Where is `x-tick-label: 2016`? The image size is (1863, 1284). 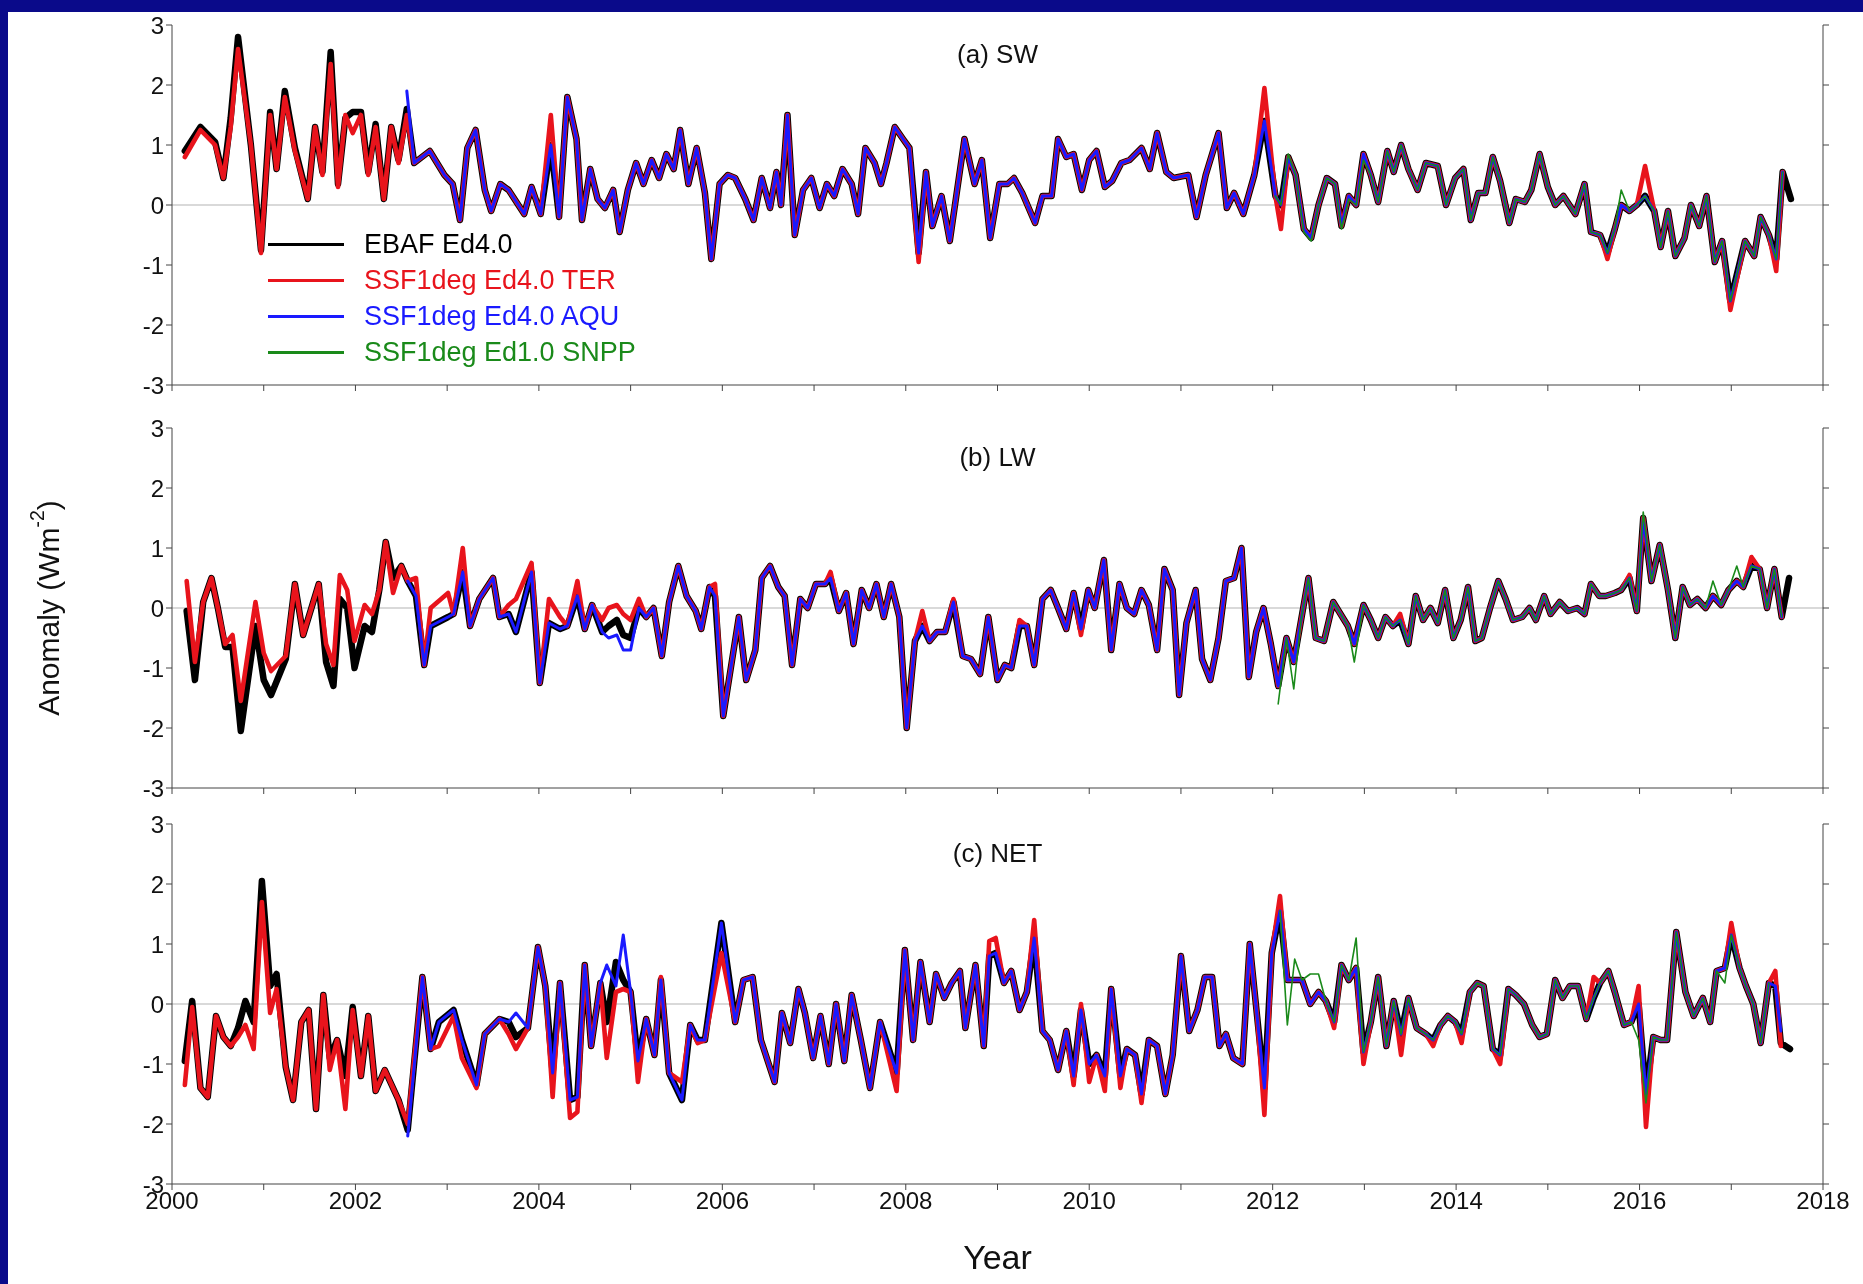 x-tick-label: 2016 is located at coordinates (1639, 1201).